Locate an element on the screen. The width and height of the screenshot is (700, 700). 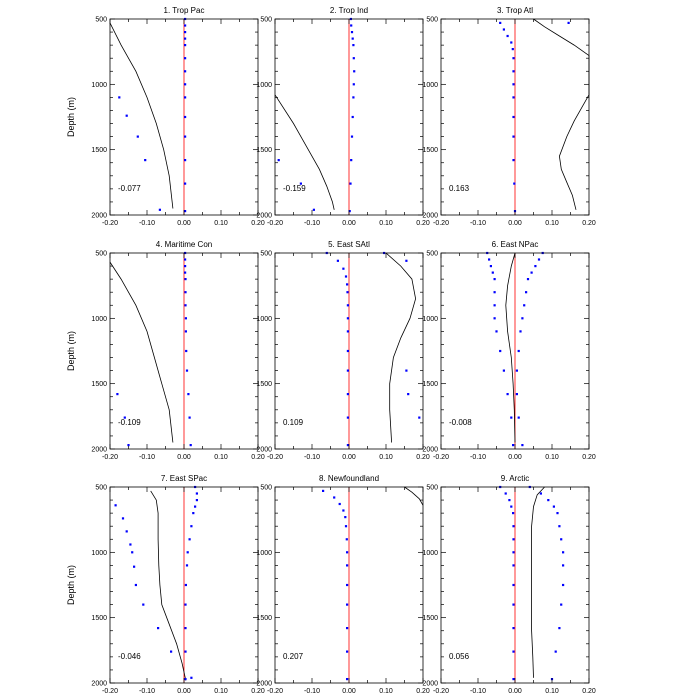
y-axis-label: Depth (m) is located at coordinates (71, 585).